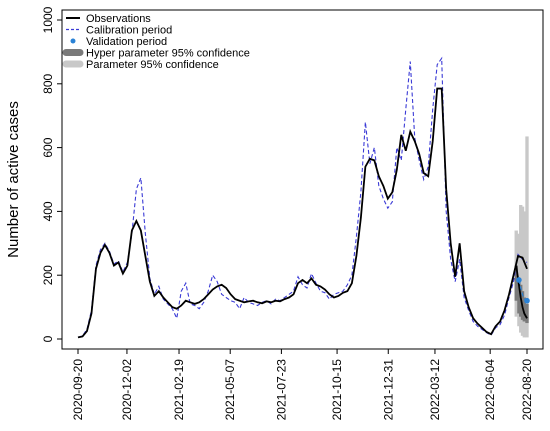  I want to click on legend-label: Validation period, so click(126, 42).